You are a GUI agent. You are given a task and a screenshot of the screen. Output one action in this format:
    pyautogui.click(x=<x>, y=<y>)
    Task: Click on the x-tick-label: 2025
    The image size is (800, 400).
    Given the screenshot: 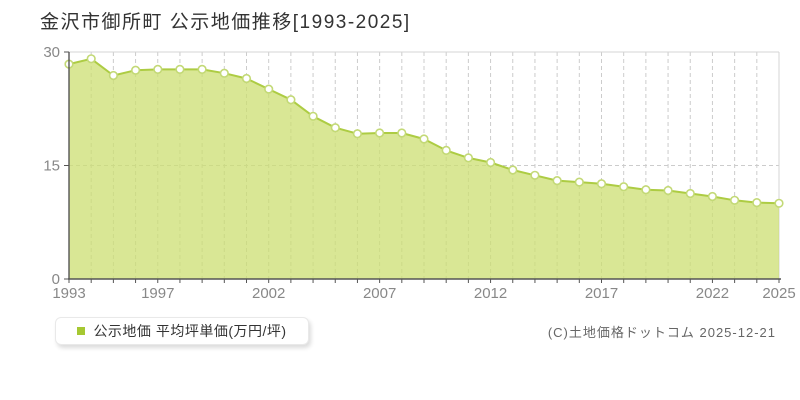 What is the action you would take?
    pyautogui.click(x=778, y=293)
    